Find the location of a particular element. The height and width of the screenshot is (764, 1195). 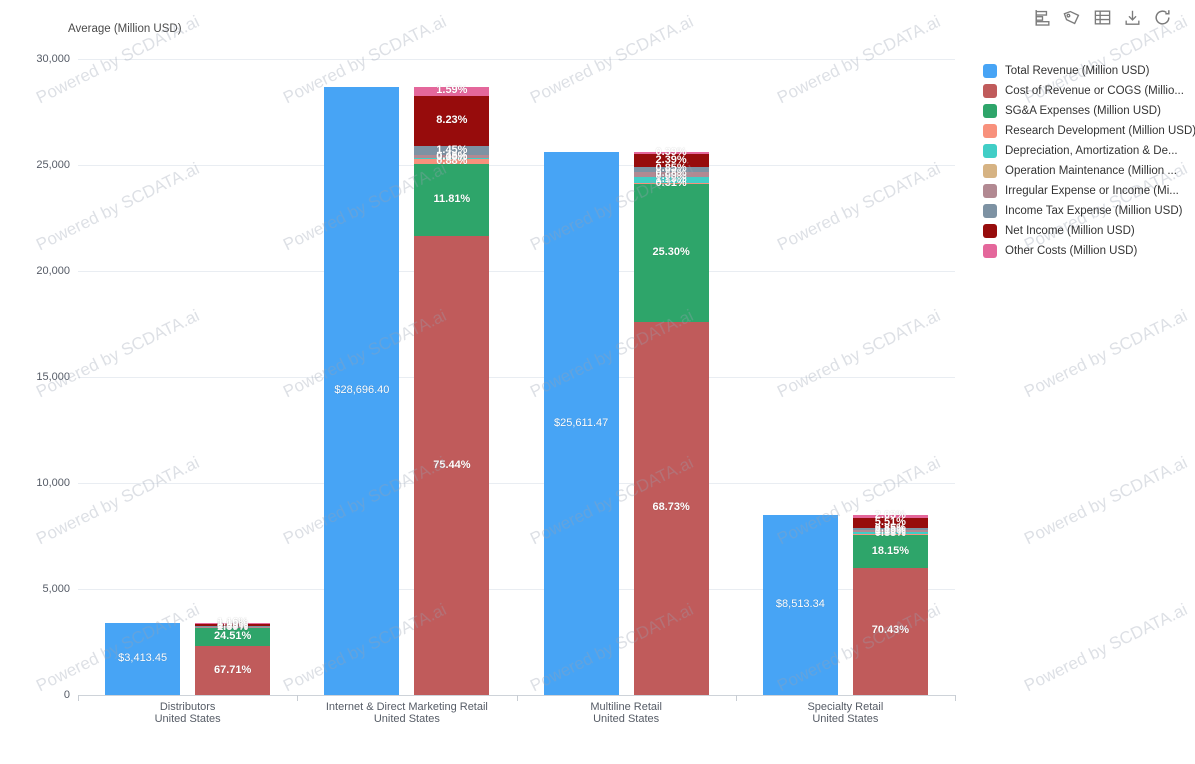

stack-segment-percent-label: 0.85% is located at coordinates (671, 168).